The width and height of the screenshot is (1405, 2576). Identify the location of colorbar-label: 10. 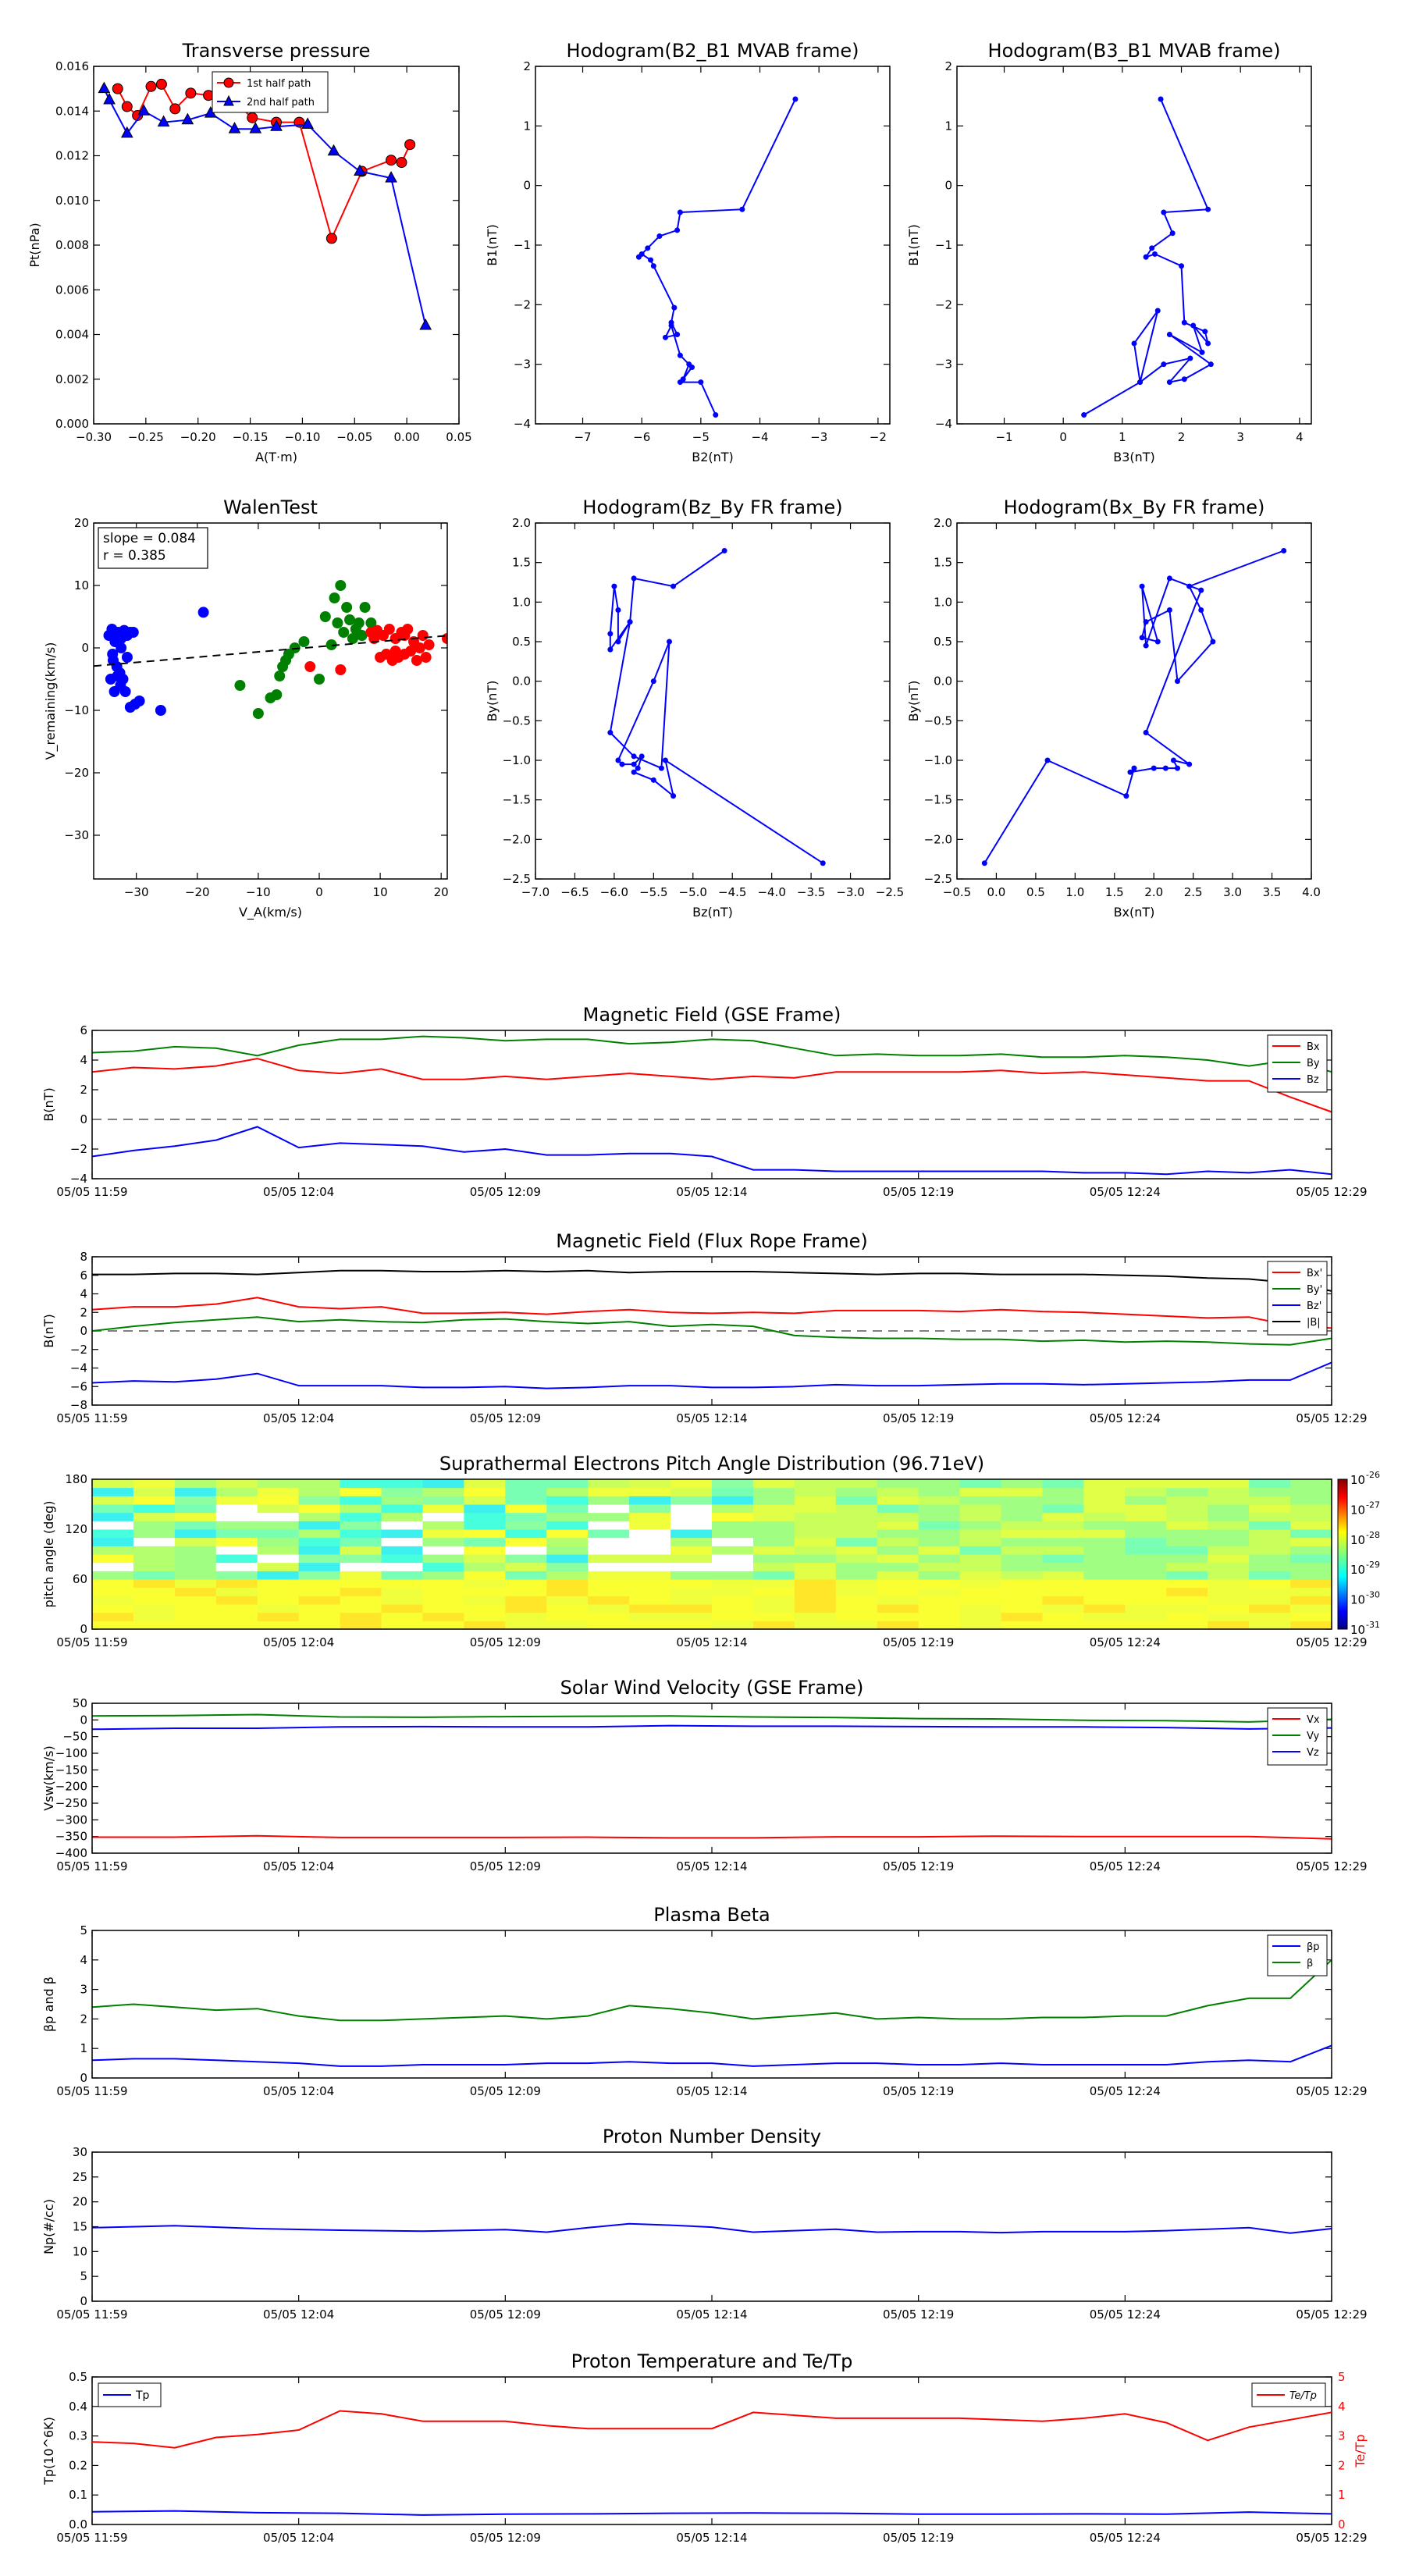
(1358, 1630).